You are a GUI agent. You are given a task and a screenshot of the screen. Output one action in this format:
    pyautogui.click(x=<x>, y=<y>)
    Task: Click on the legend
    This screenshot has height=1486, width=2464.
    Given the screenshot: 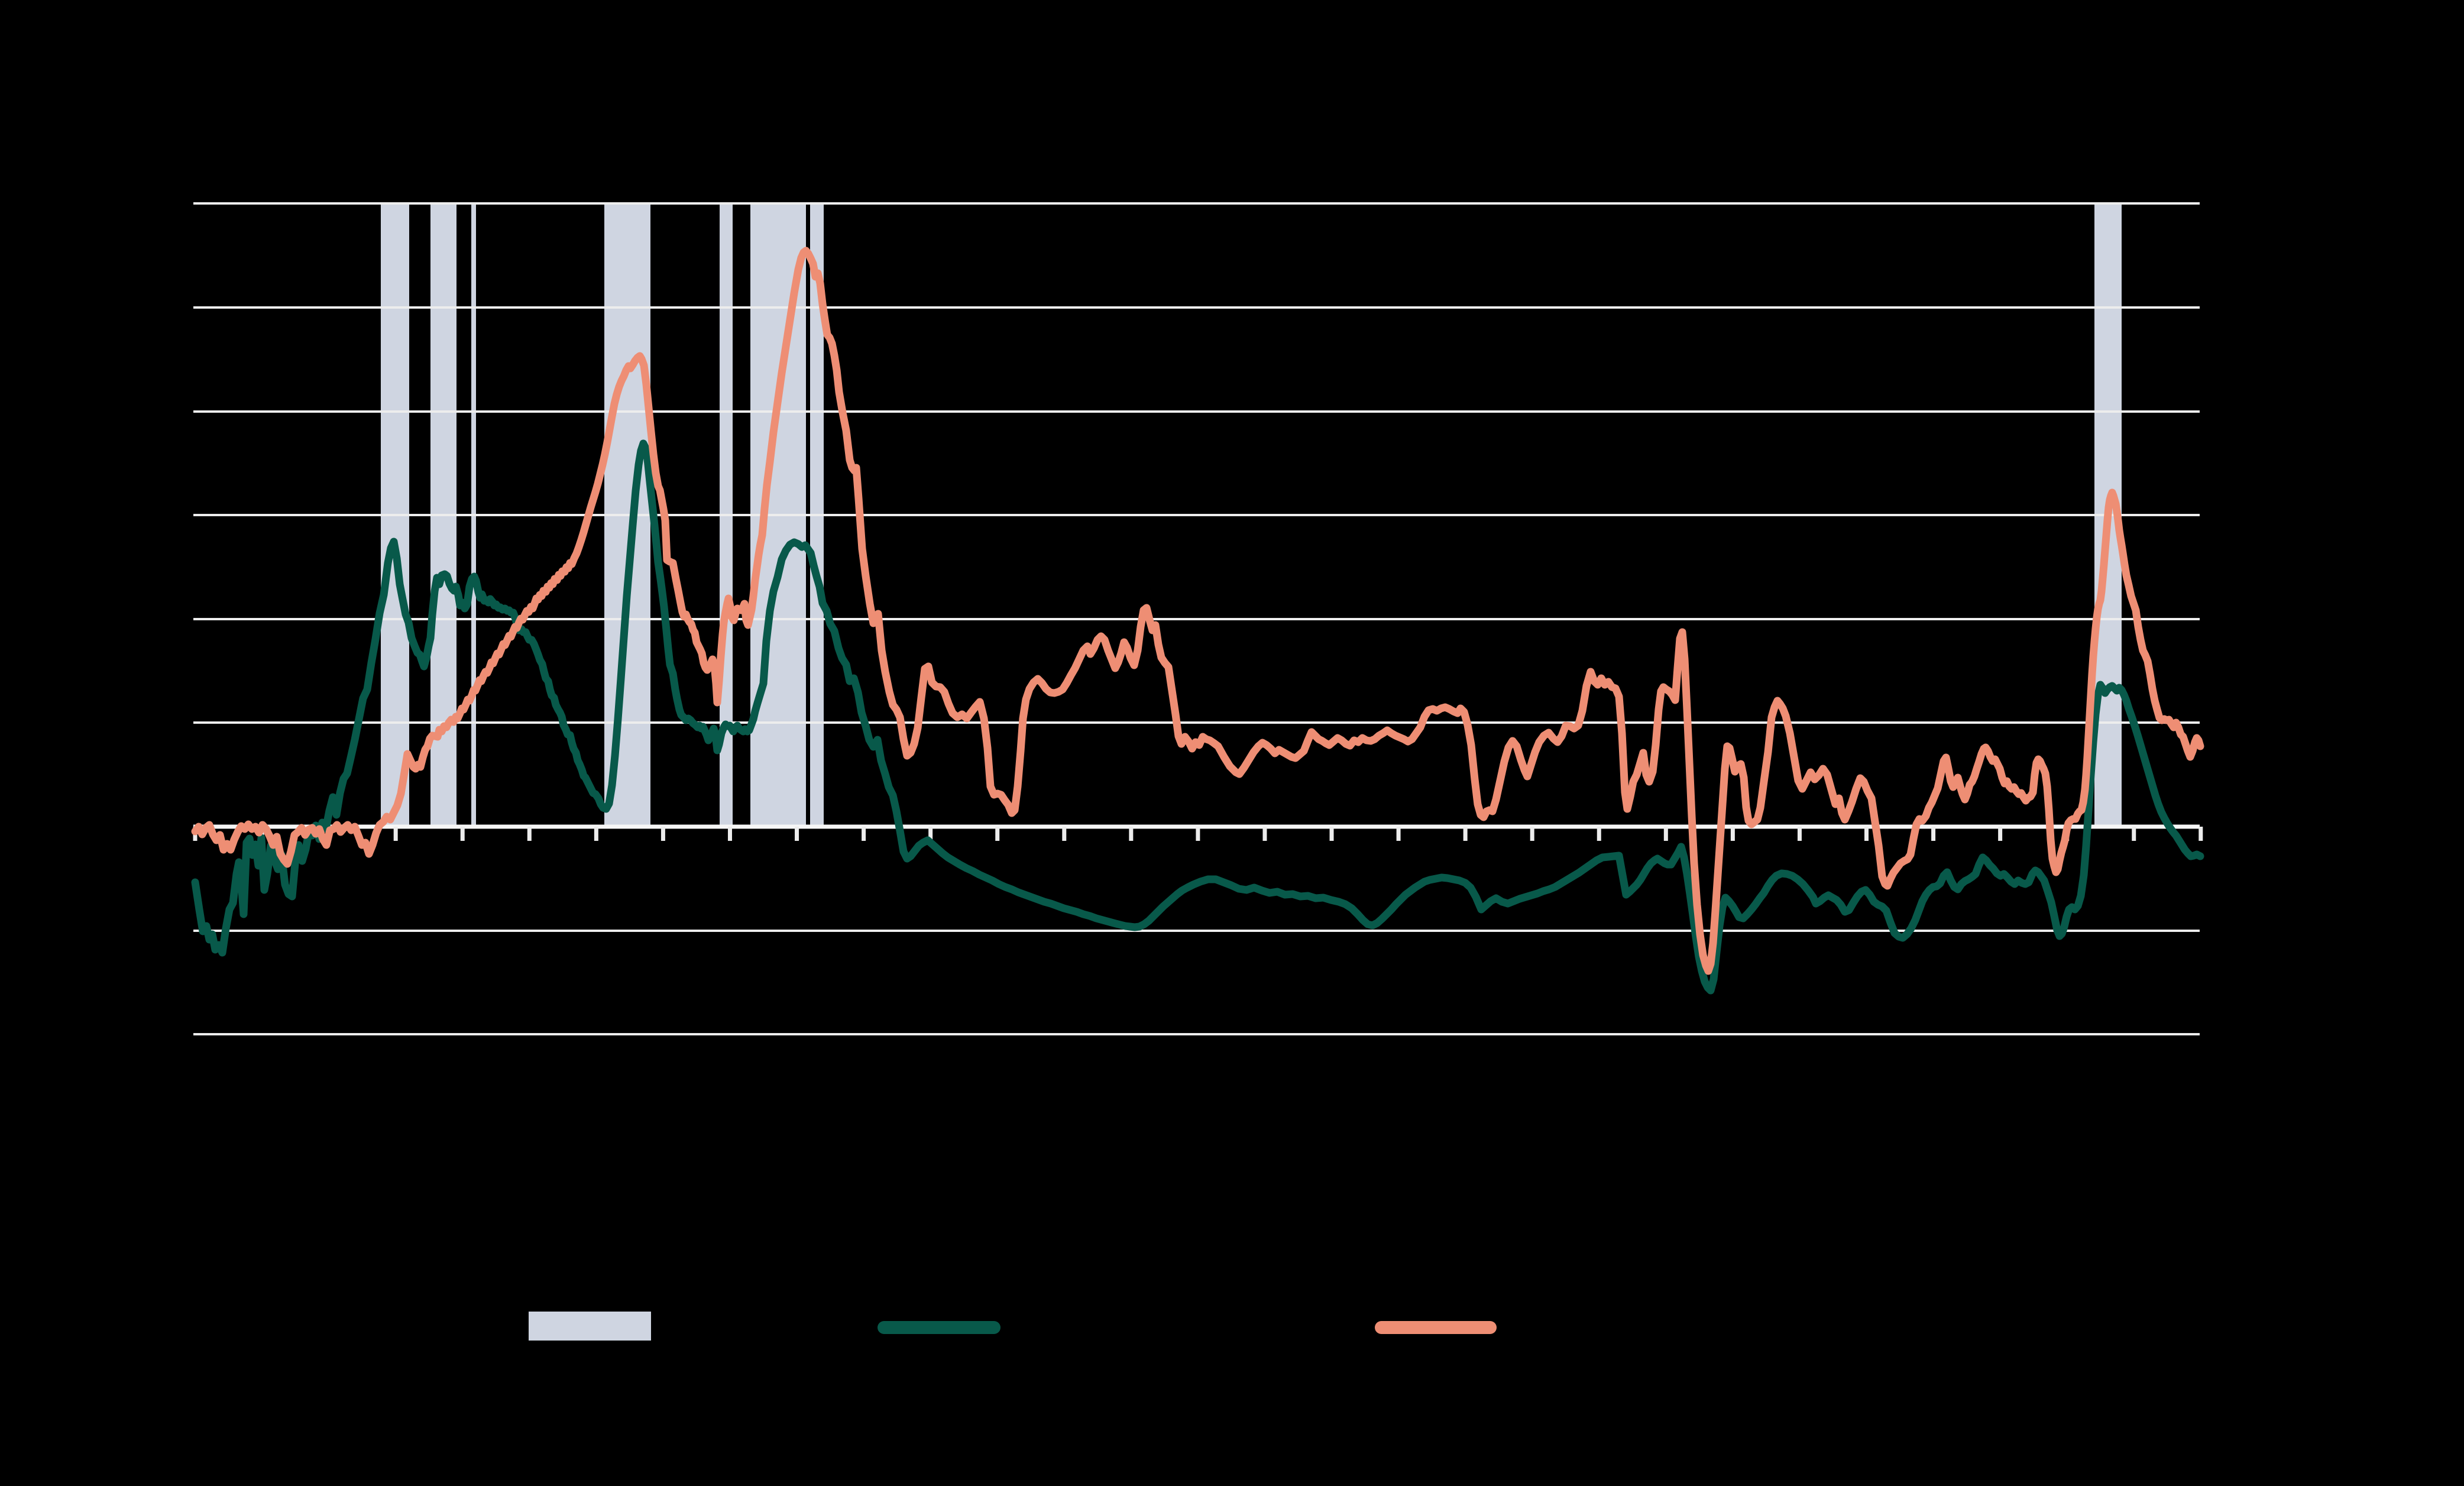 What is the action you would take?
    pyautogui.click(x=1013, y=1327)
    